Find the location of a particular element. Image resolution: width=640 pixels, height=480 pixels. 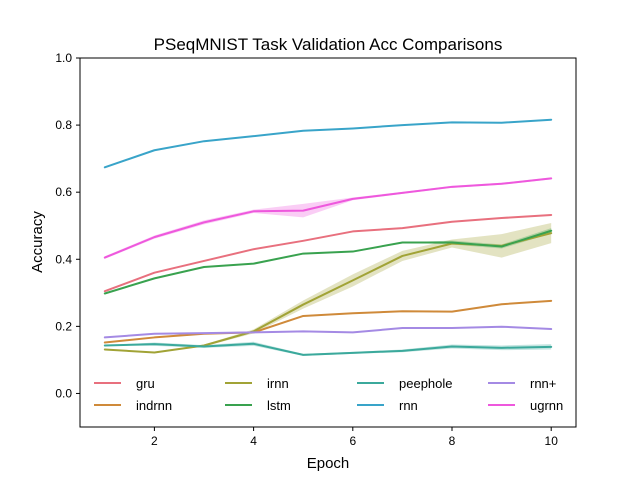

peephole-series-line is located at coordinates (328, 349).